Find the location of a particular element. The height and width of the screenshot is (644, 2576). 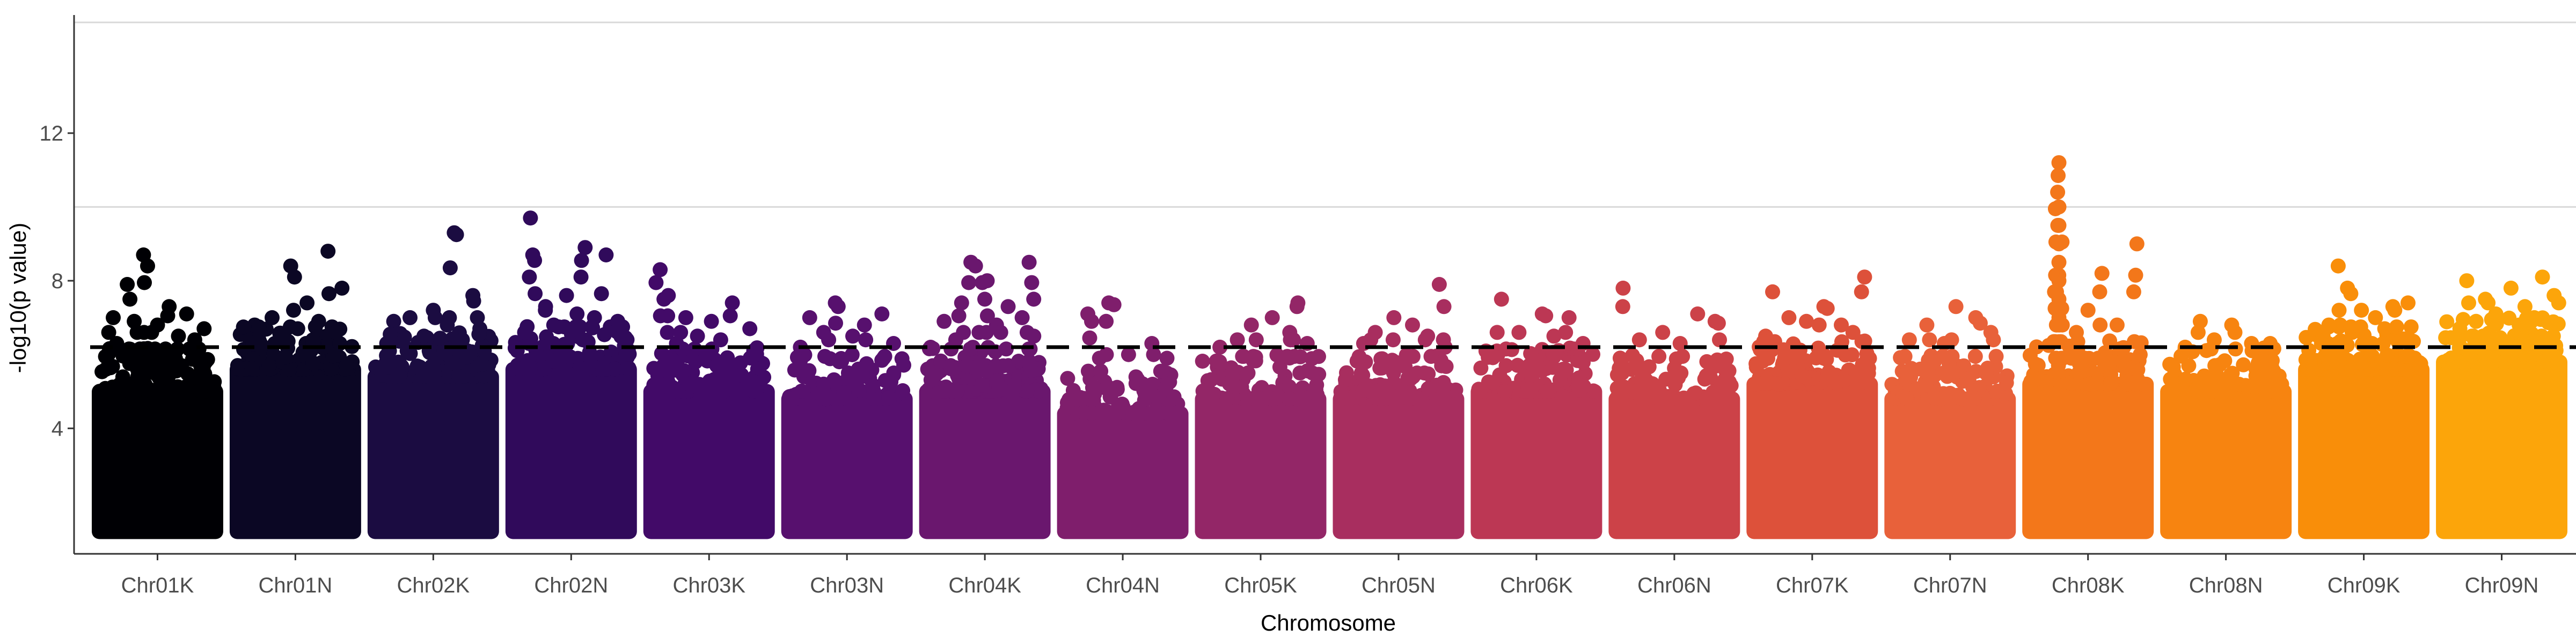

point-cloud-Chr07N is located at coordinates (1950, 465).